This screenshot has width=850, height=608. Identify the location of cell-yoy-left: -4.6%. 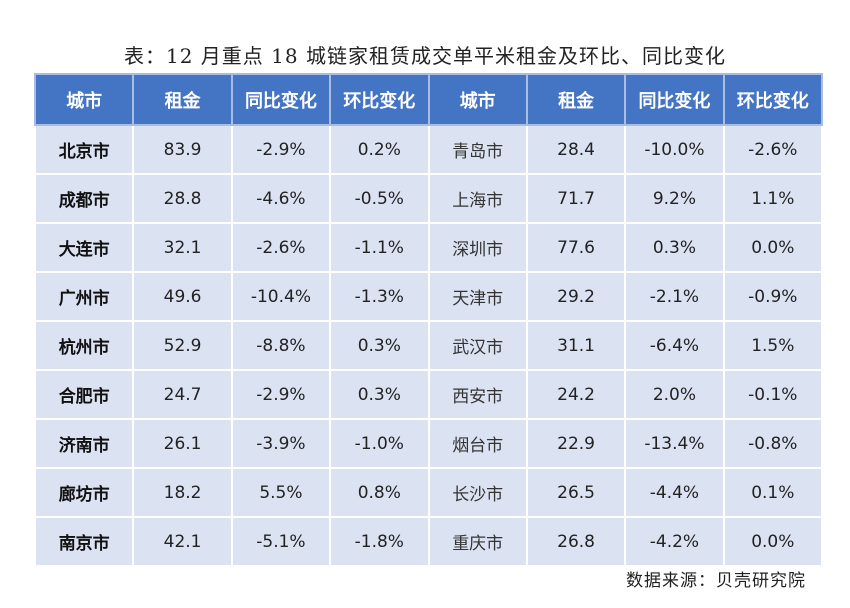
(281, 198).